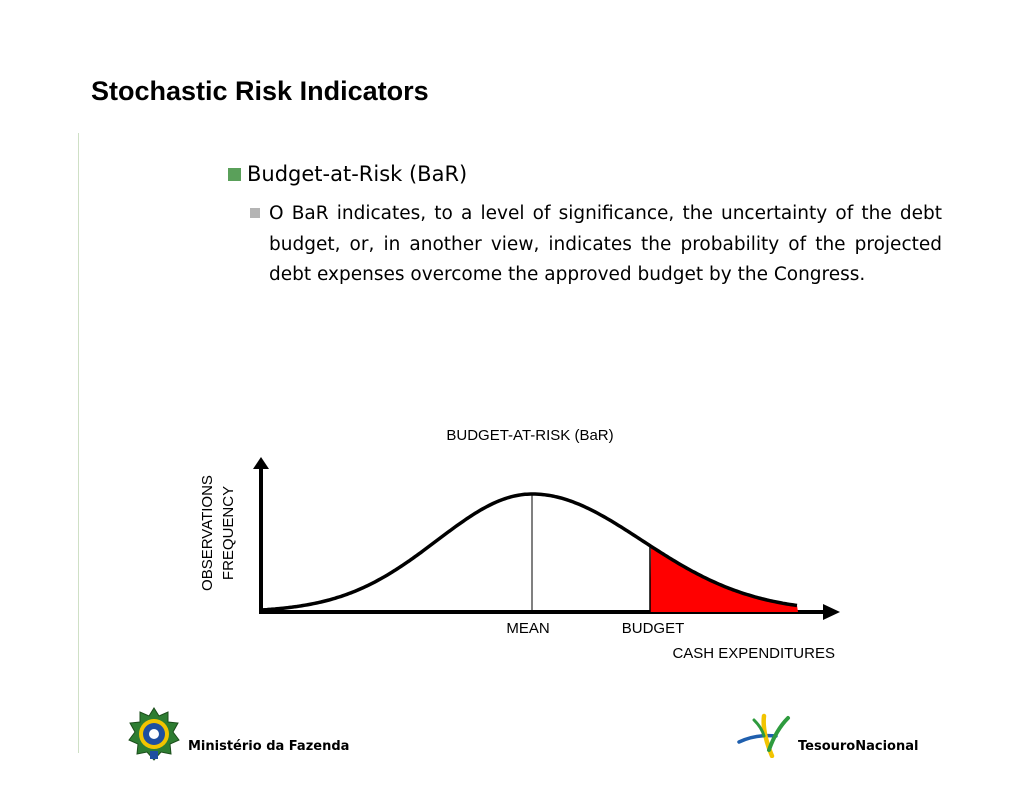  Describe the element at coordinates (154, 736) in the screenshot. I see `coat-of-arms-icon` at that location.